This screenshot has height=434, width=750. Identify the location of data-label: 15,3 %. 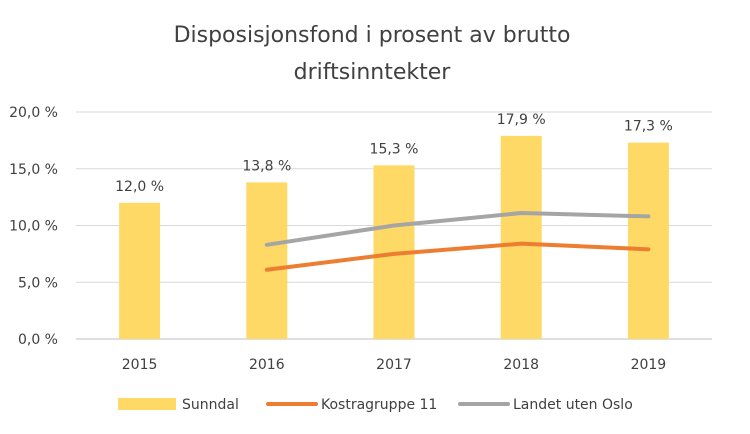
(394, 149).